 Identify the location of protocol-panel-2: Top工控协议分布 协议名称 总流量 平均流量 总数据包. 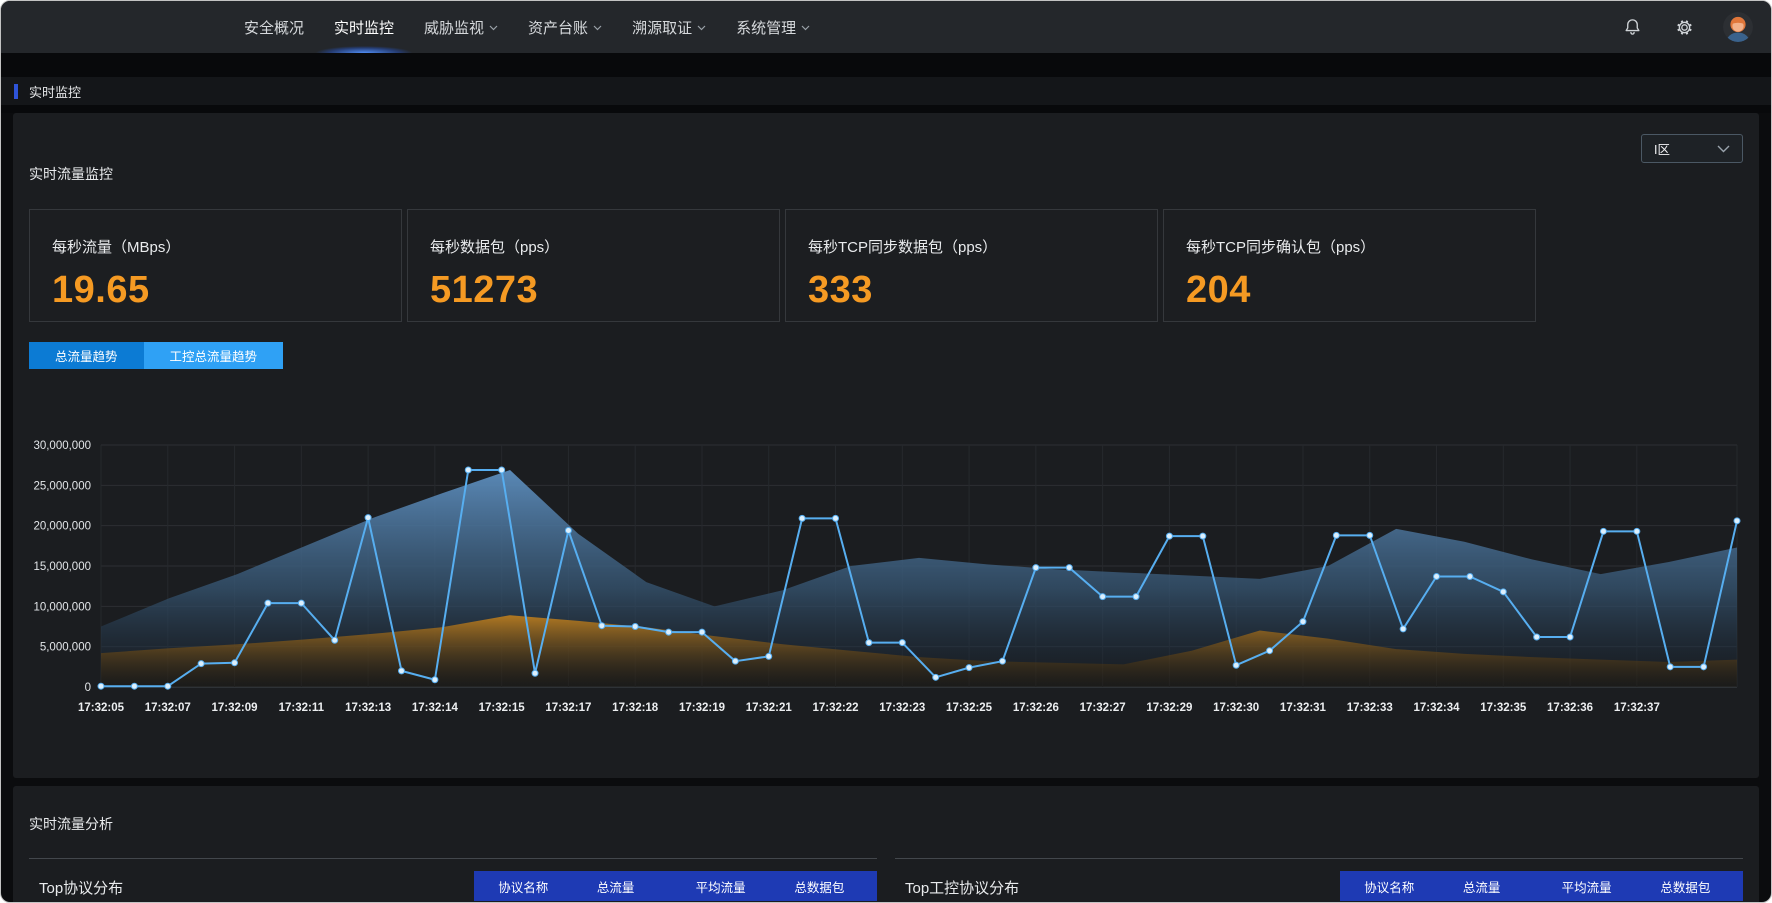
(1319, 880).